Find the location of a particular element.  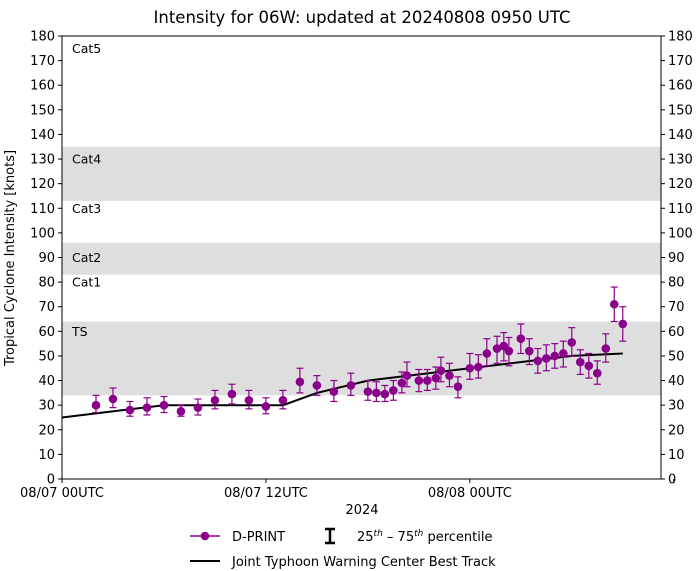

y-tick-label-left: 50 is located at coordinates (46, 356).